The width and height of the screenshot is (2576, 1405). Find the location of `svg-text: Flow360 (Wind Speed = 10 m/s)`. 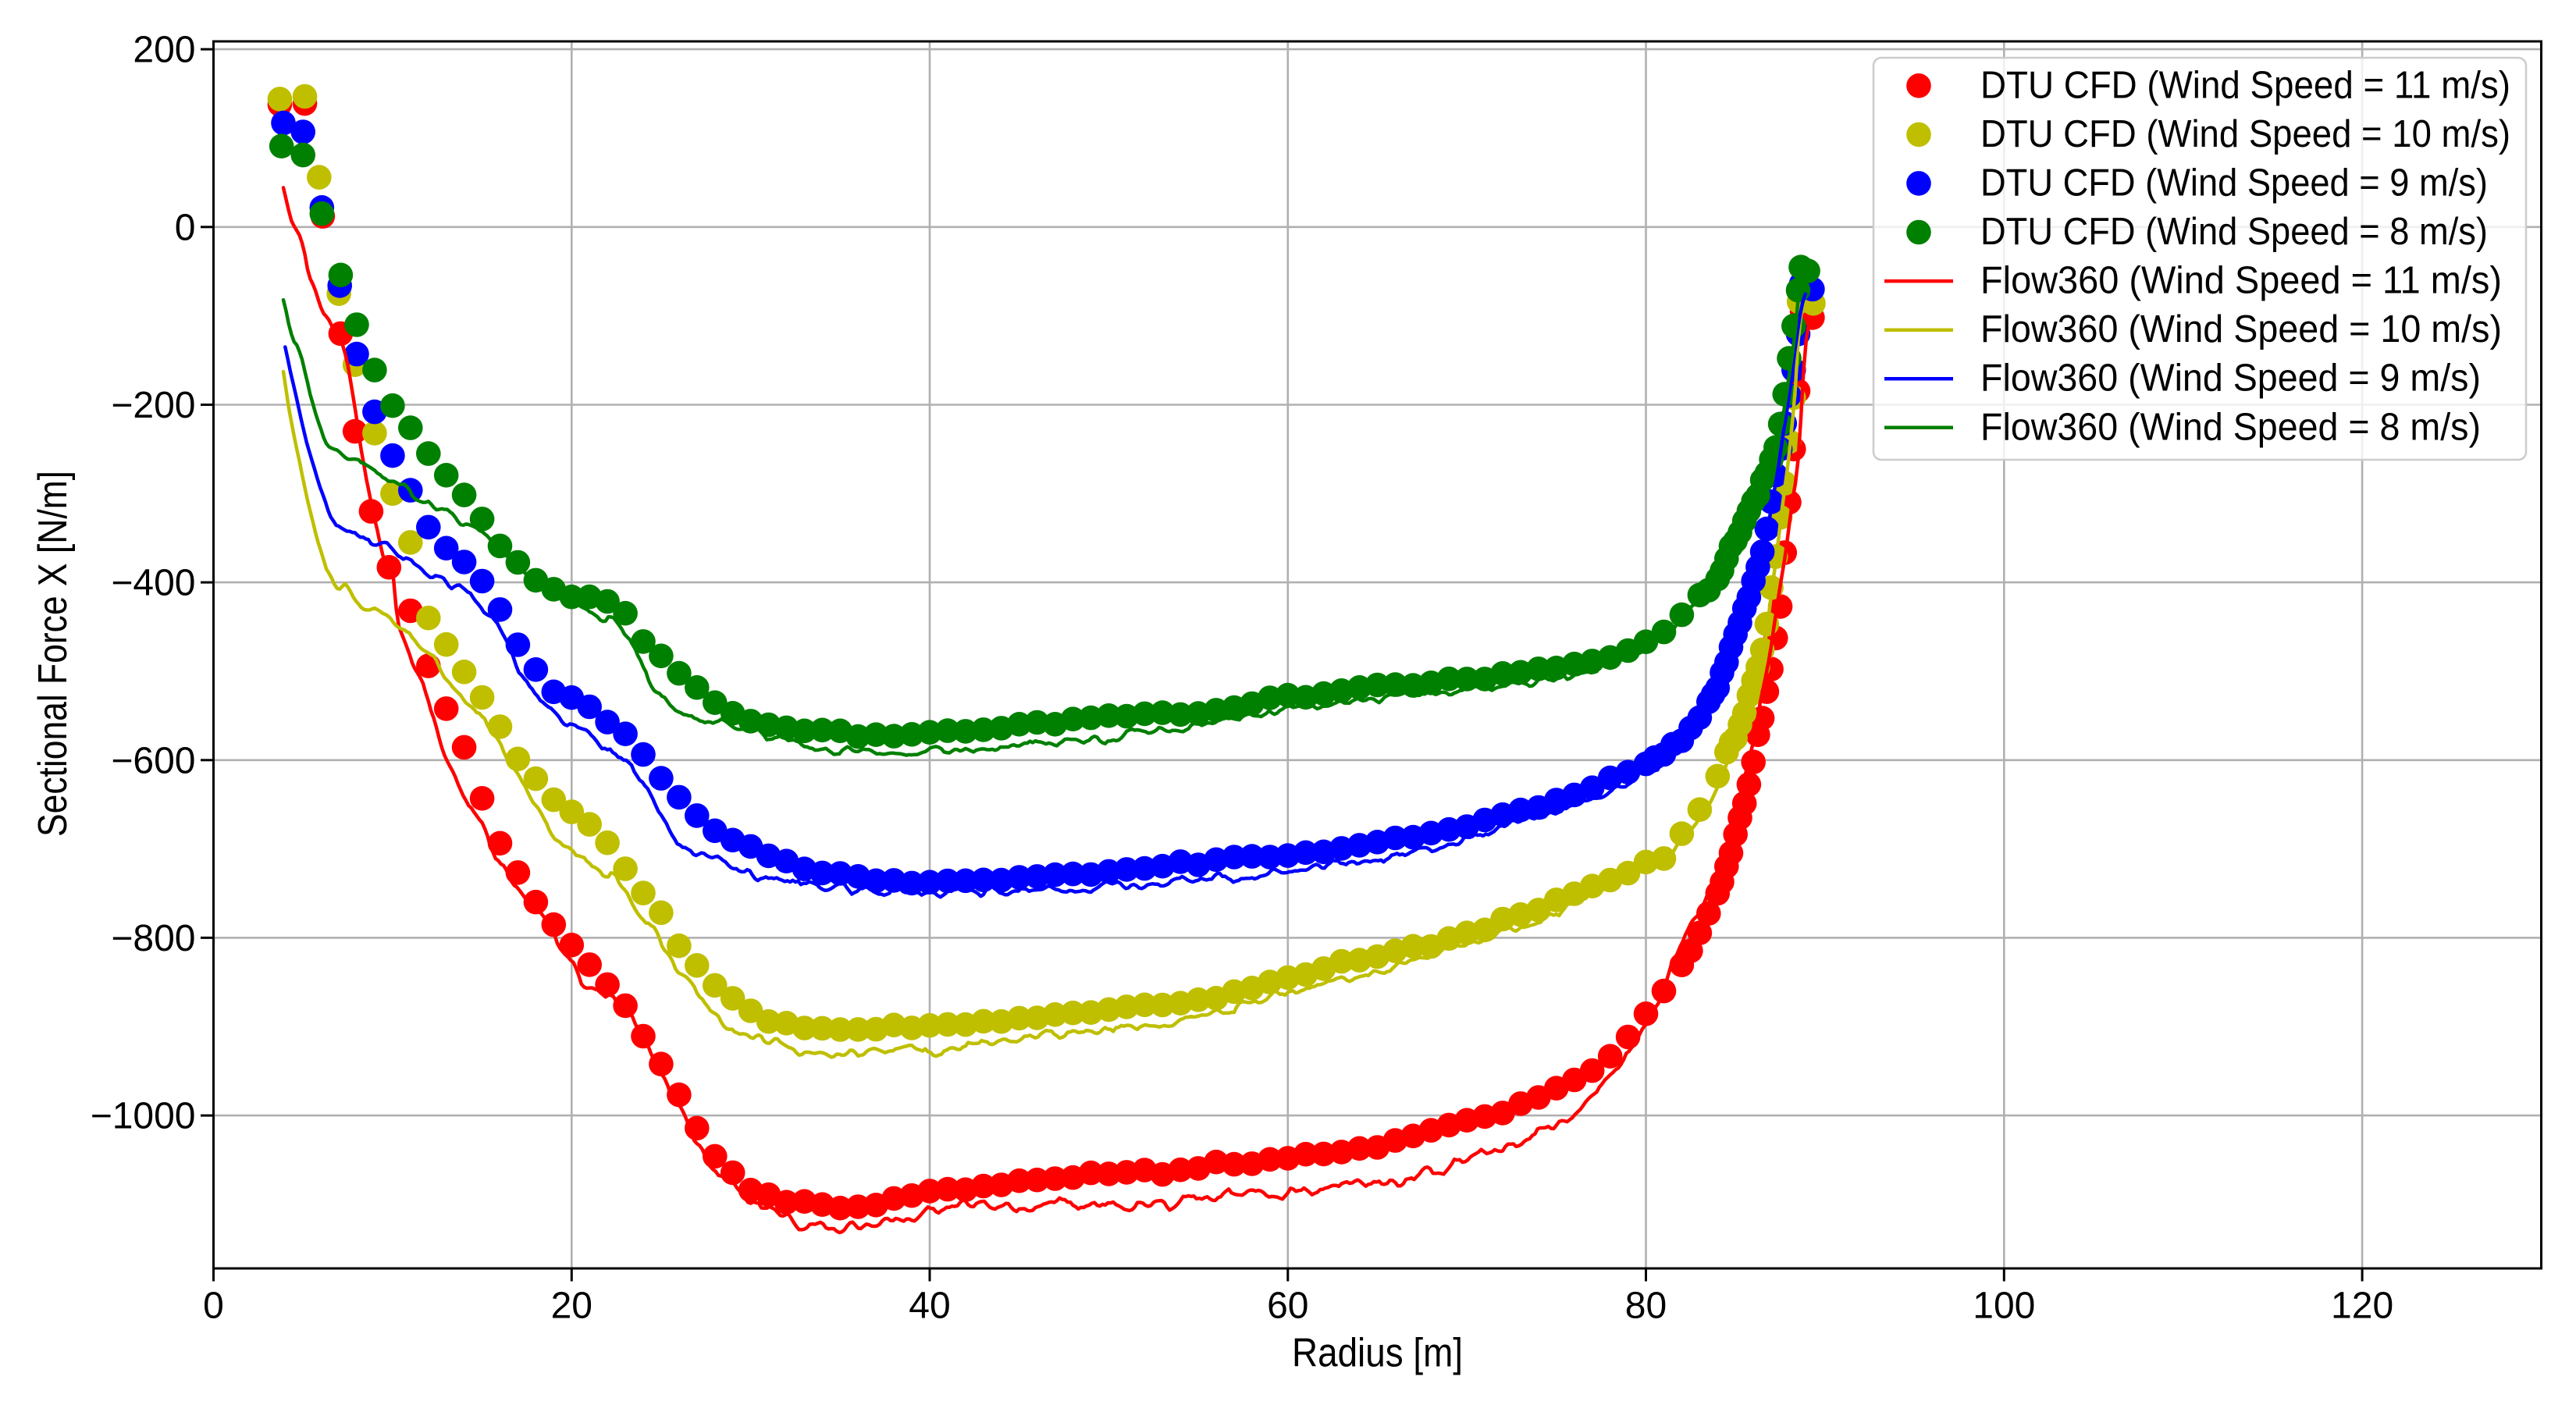

svg-text: Flow360 (Wind Speed = 10 m/s) is located at coordinates (2241, 329).